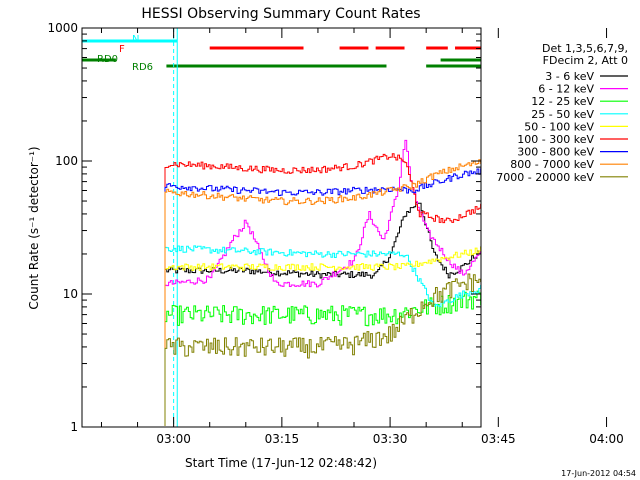 The width and height of the screenshot is (640, 480). I want to click on legend-label-3-6-kev: 3 - 6 keV, so click(569, 76).